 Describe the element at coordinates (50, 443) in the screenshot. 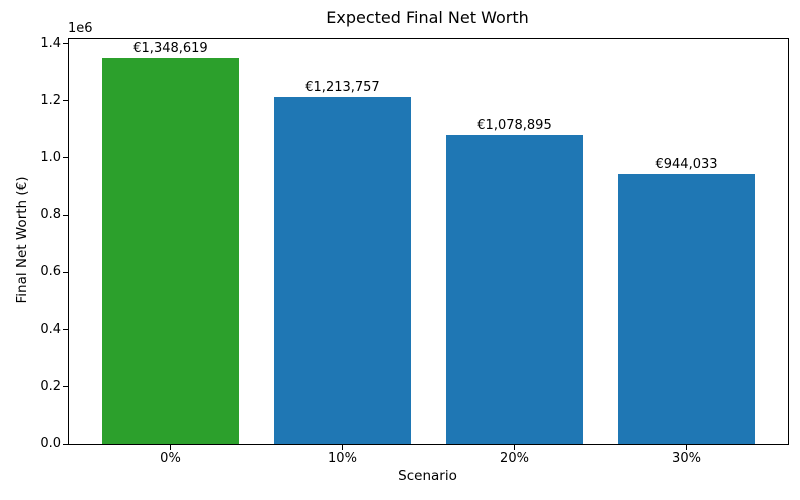

I see `y-tick-label: 0.0` at that location.